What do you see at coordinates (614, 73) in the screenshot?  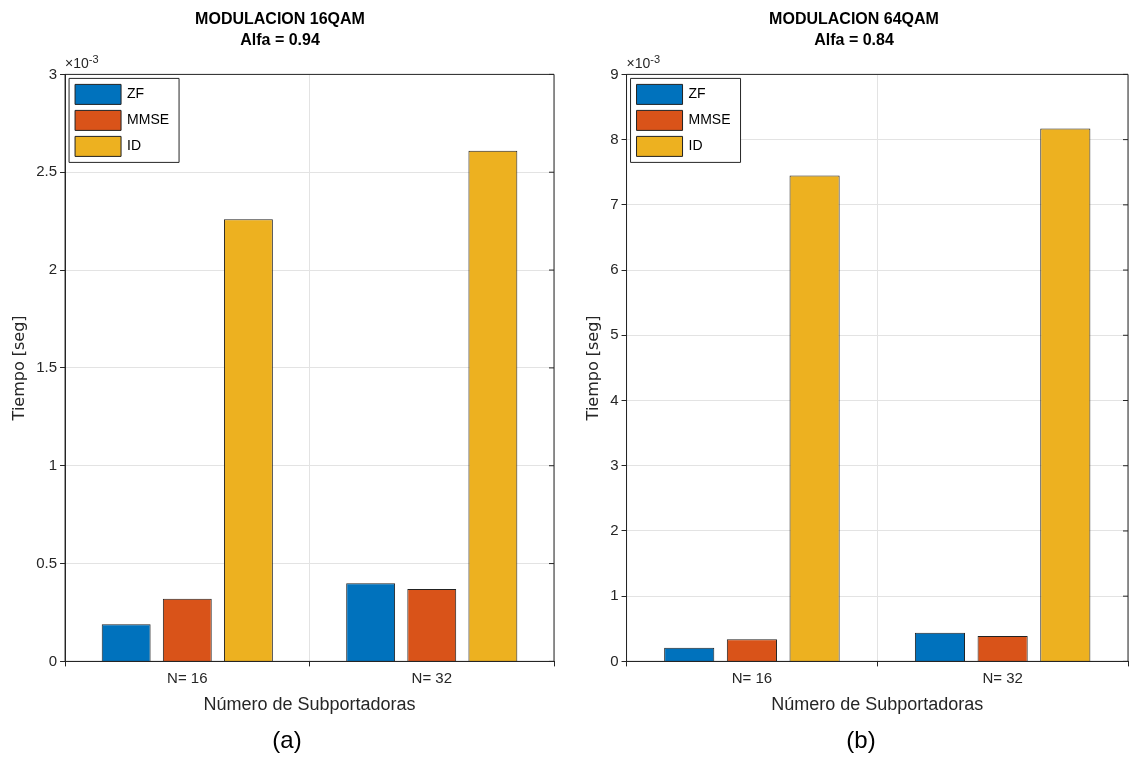 I see `y-tick-label: 9` at bounding box center [614, 73].